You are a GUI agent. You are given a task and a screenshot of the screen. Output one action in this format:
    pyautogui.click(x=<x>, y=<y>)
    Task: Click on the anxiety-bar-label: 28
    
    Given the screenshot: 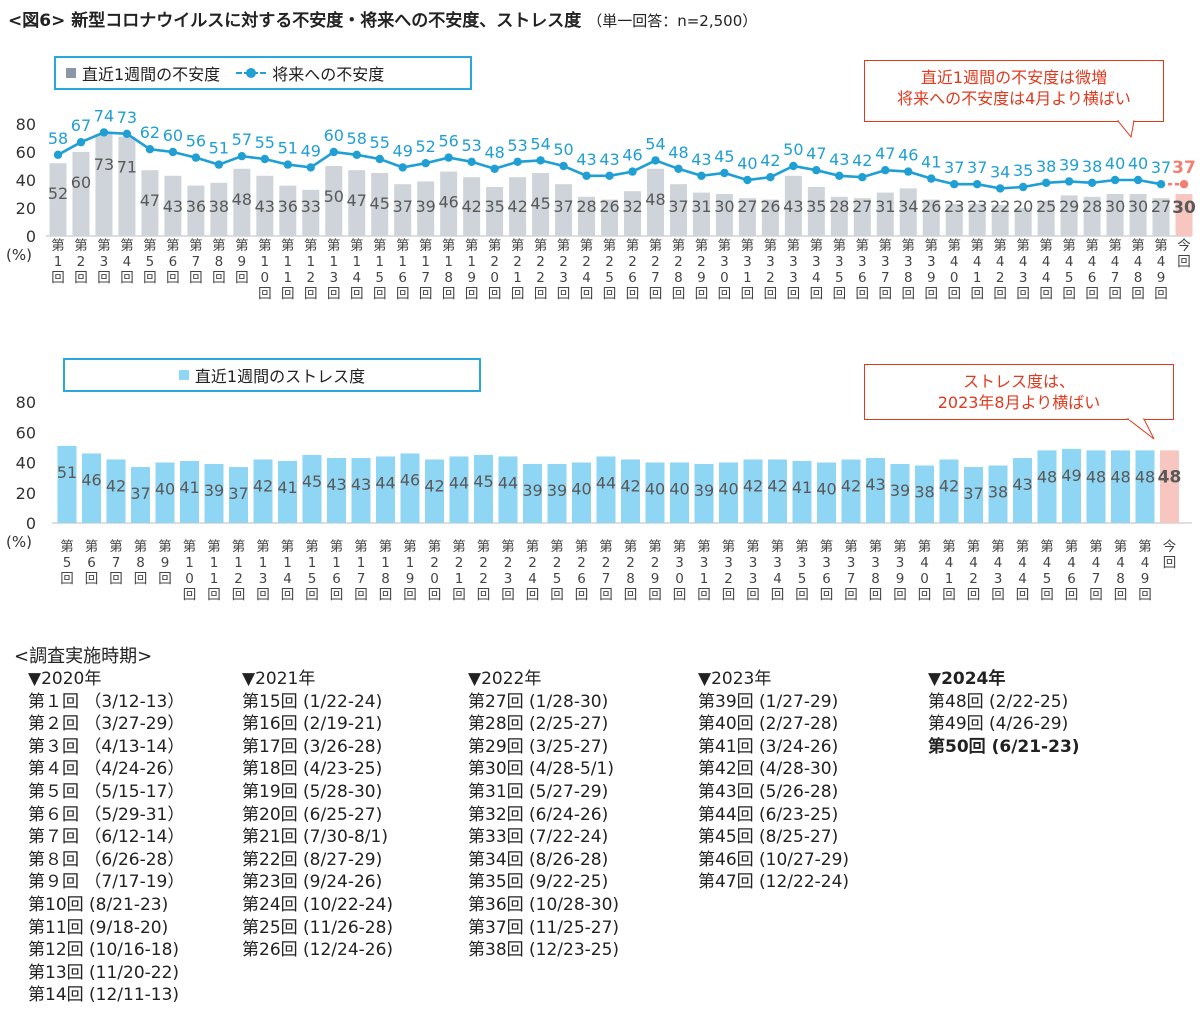 What is the action you would take?
    pyautogui.click(x=586, y=206)
    